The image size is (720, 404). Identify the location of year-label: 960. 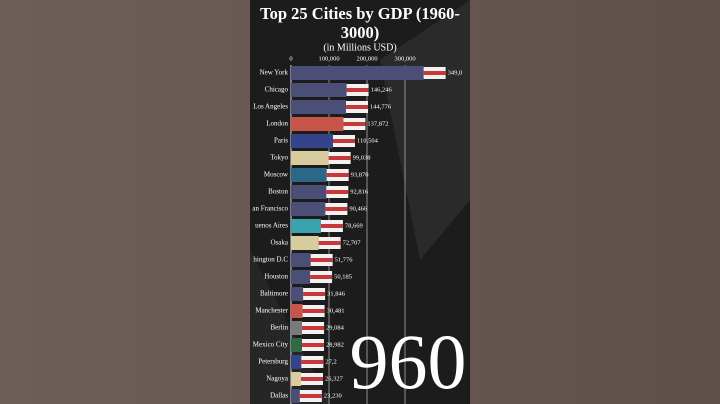
(408, 361).